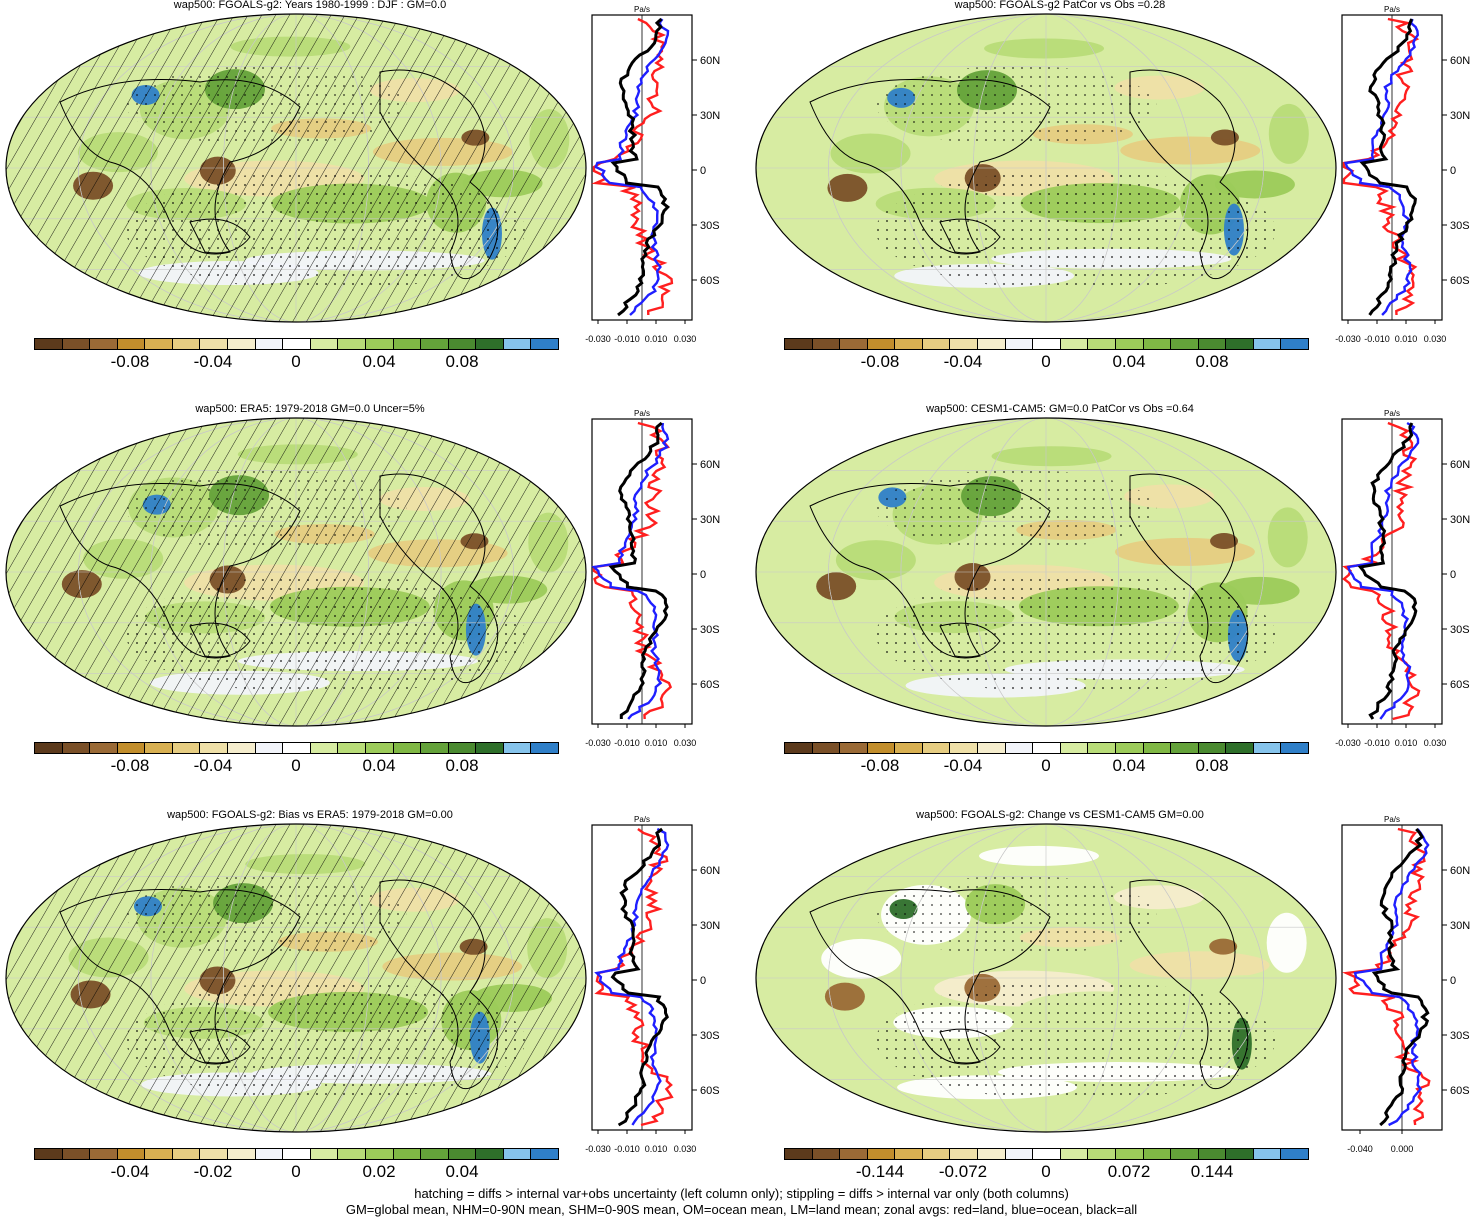 The height and width of the screenshot is (1218, 1483). I want to click on colorbar-label: -0.08, so click(880, 361).